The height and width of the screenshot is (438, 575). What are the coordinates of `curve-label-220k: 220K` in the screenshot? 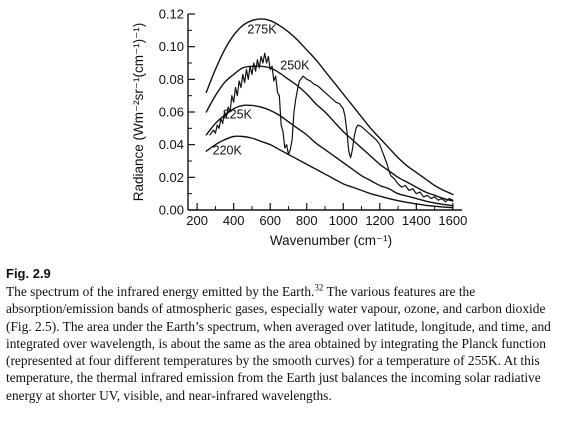 It's located at (228, 150).